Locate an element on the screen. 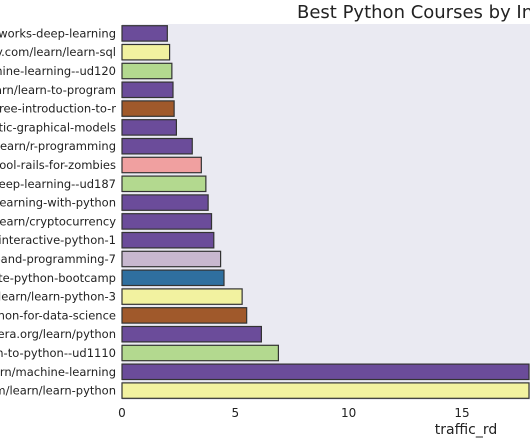  y-tick-label: sera.org/learn/python is located at coordinates (58, 334).